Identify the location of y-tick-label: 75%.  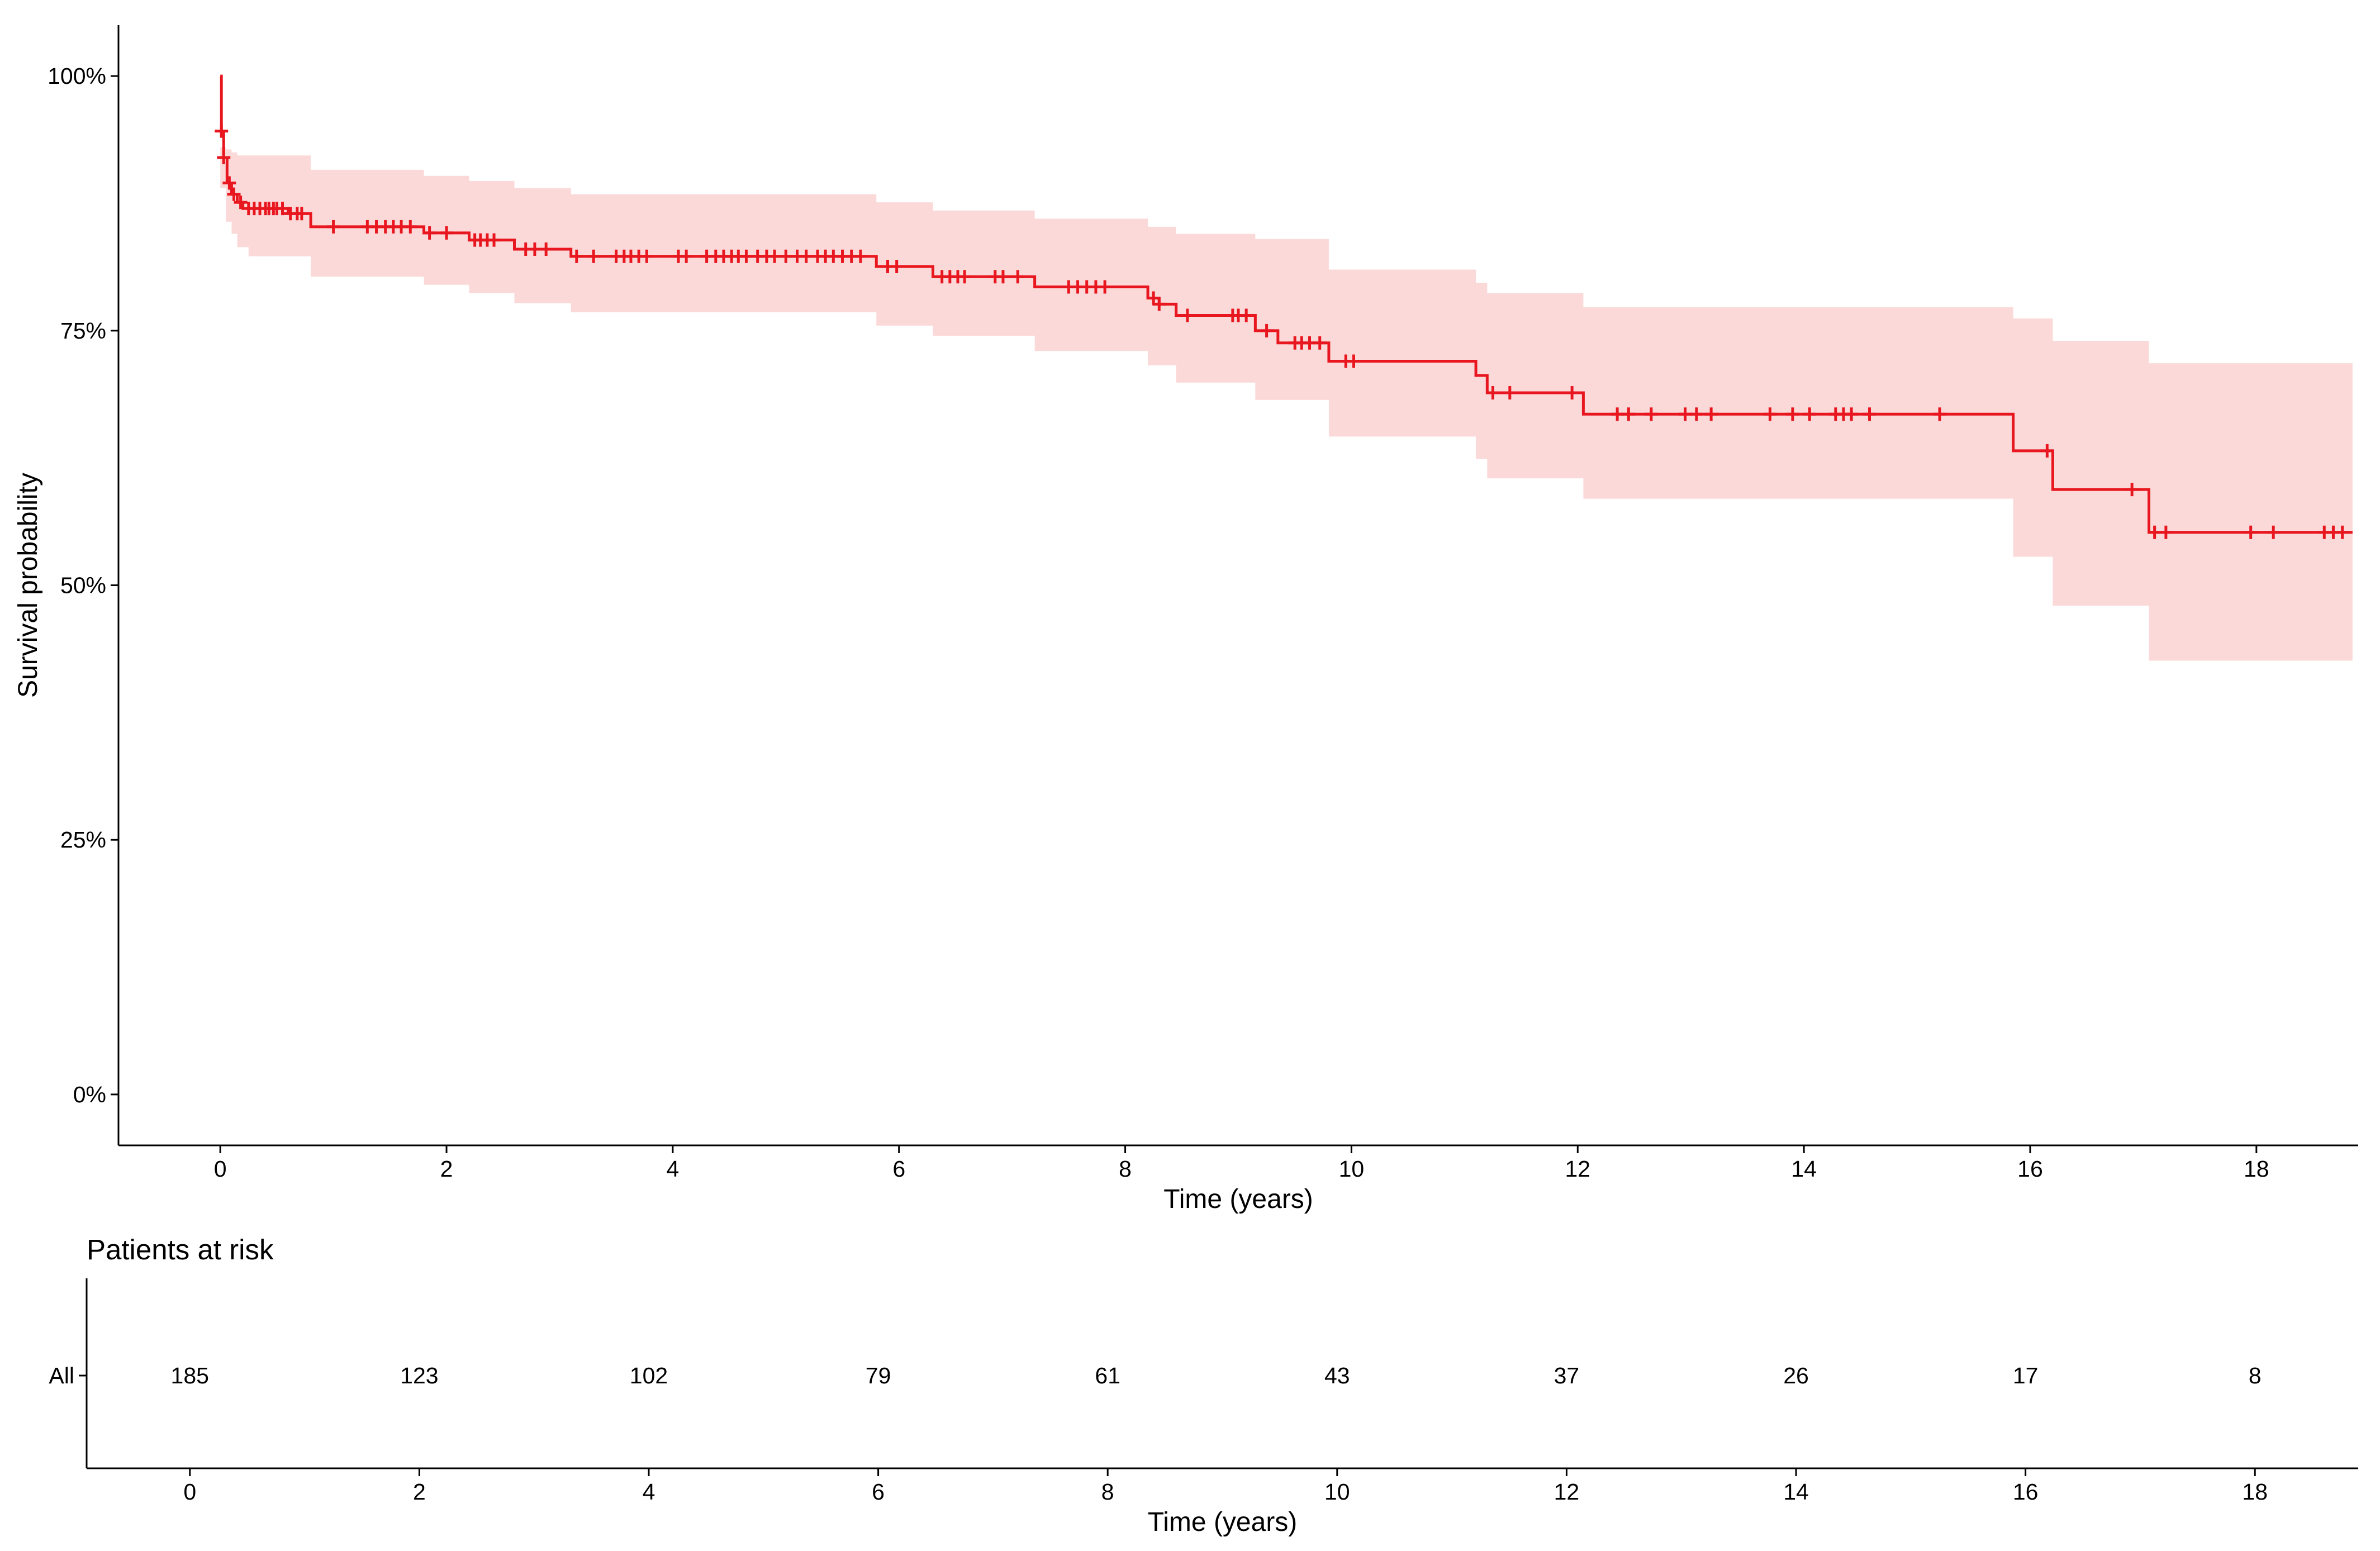
(83, 331).